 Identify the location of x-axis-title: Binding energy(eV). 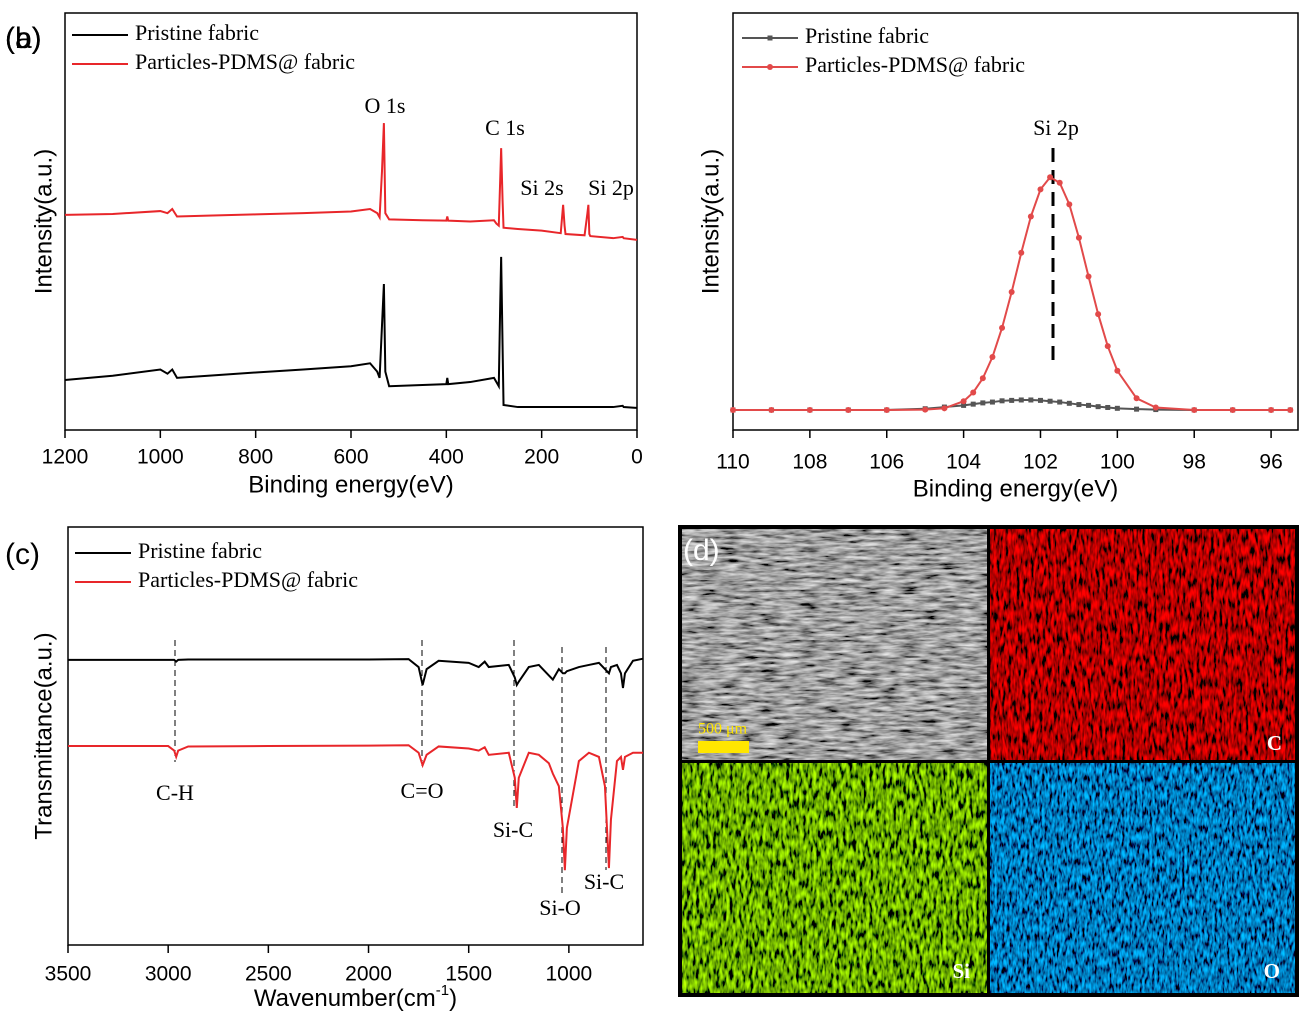
(1015, 488).